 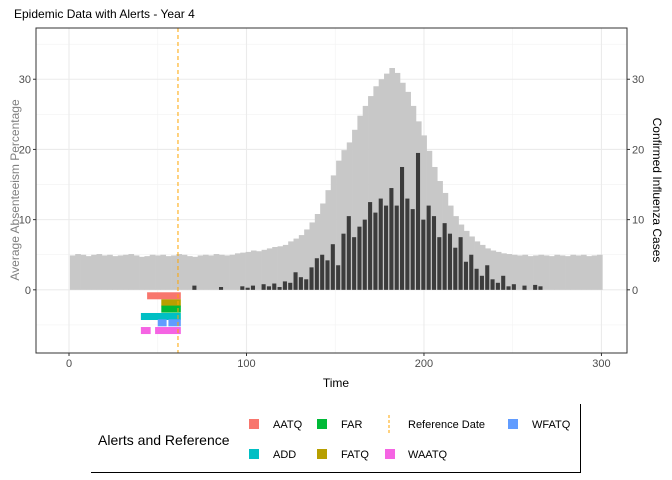 What do you see at coordinates (513, 424) in the screenshot?
I see `legend-key-wfatq` at bounding box center [513, 424].